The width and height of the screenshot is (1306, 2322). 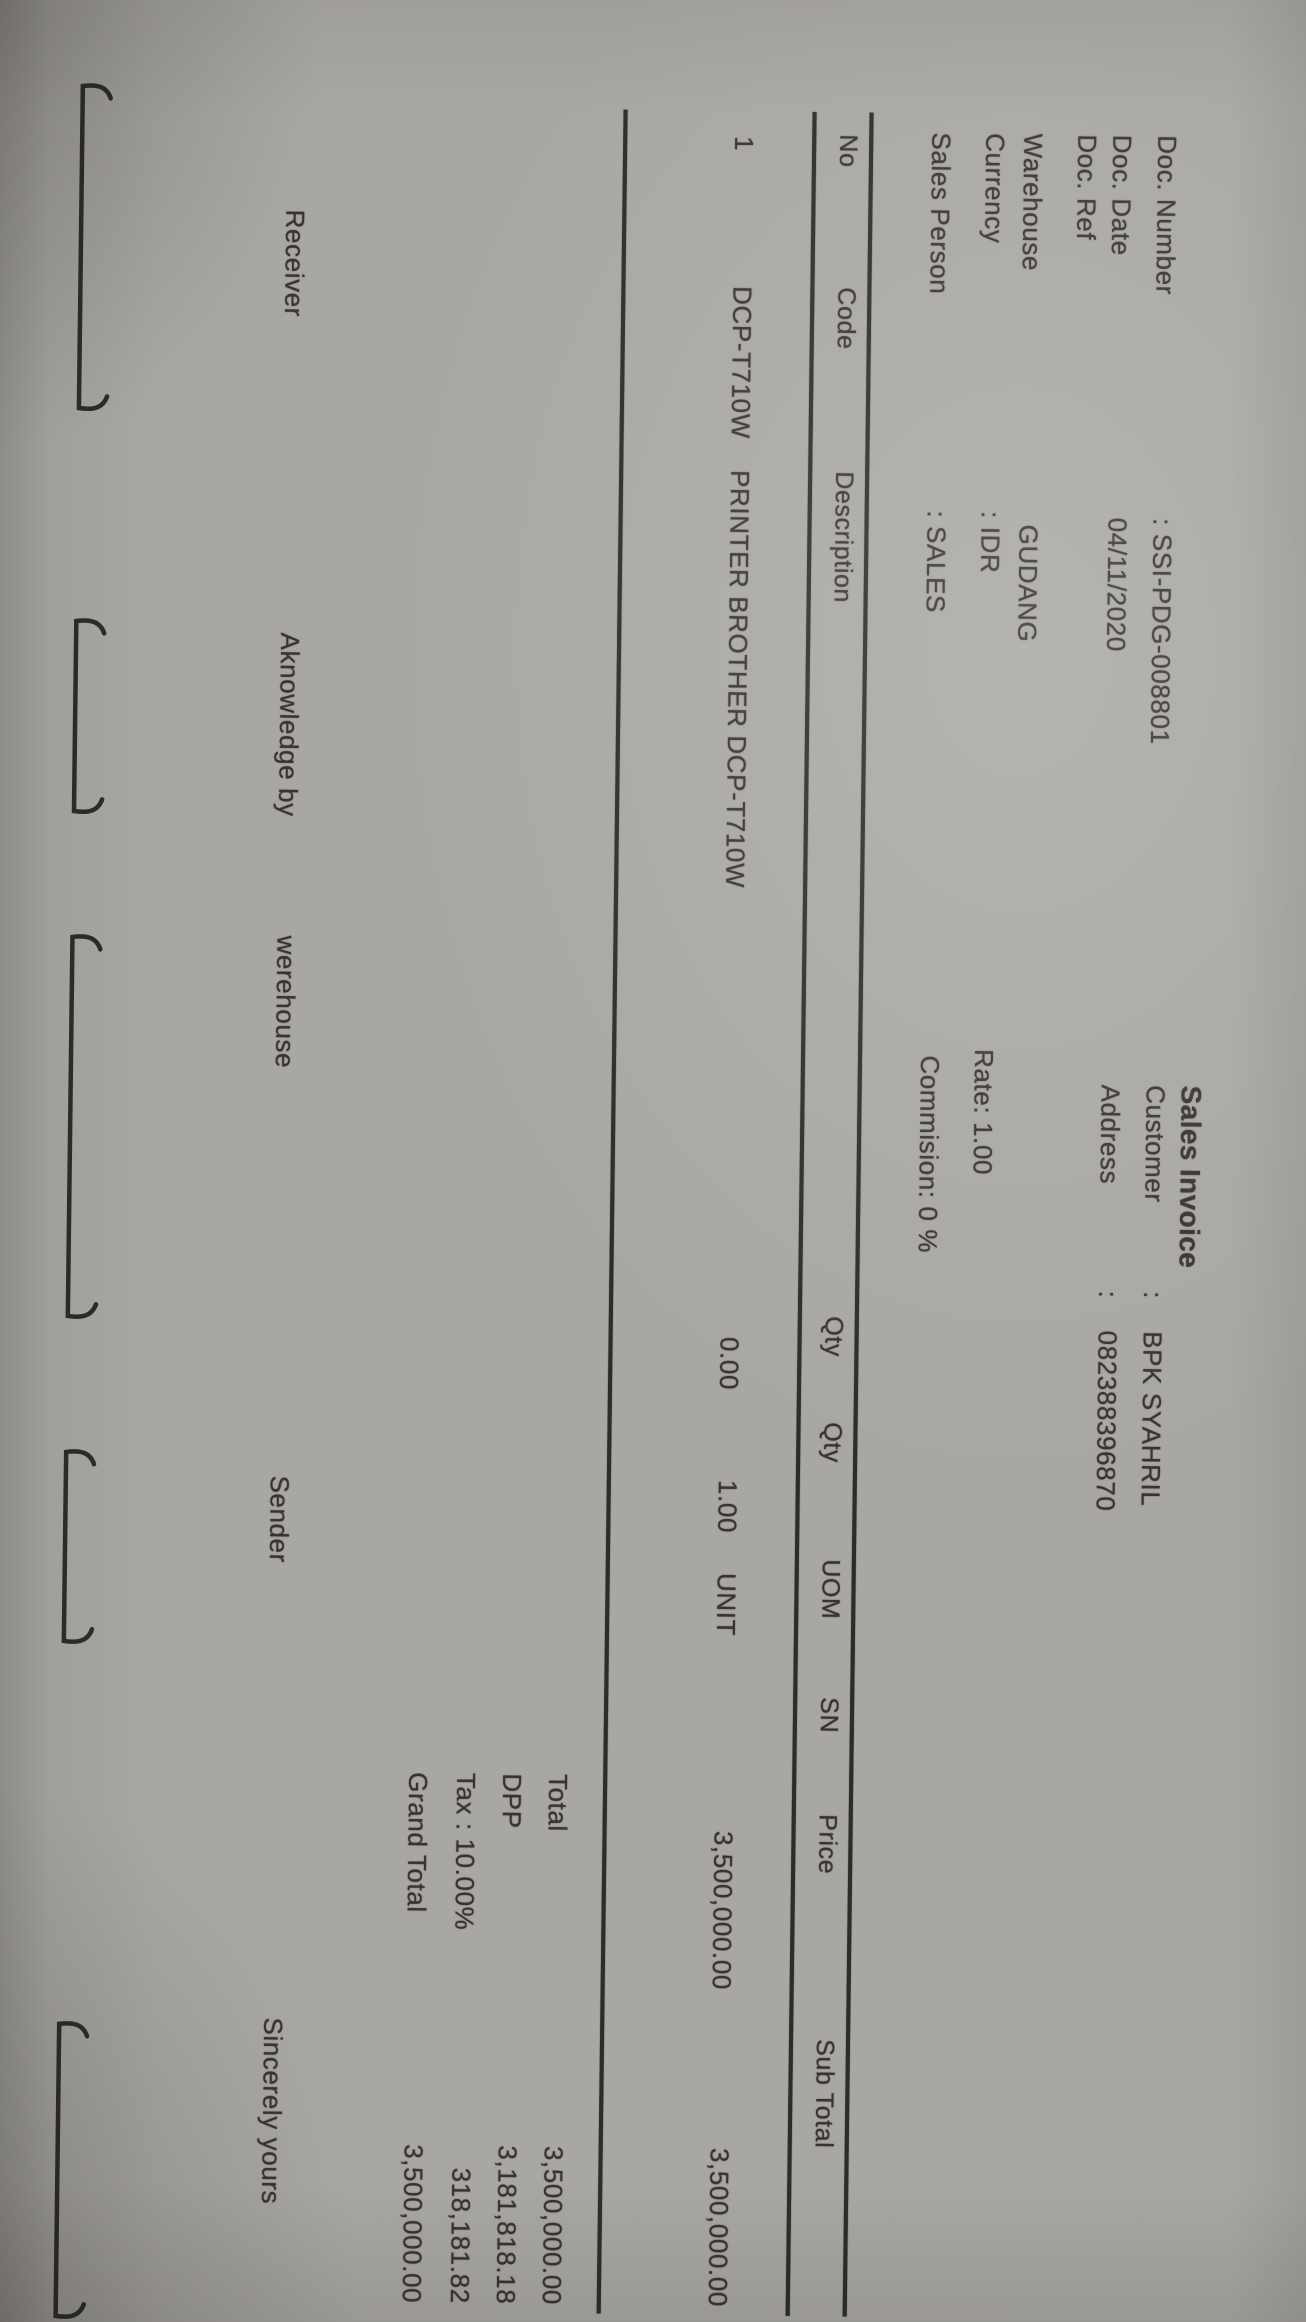 I want to click on sales-person-commission: Commision: 0 %, so click(x=929, y=1154).